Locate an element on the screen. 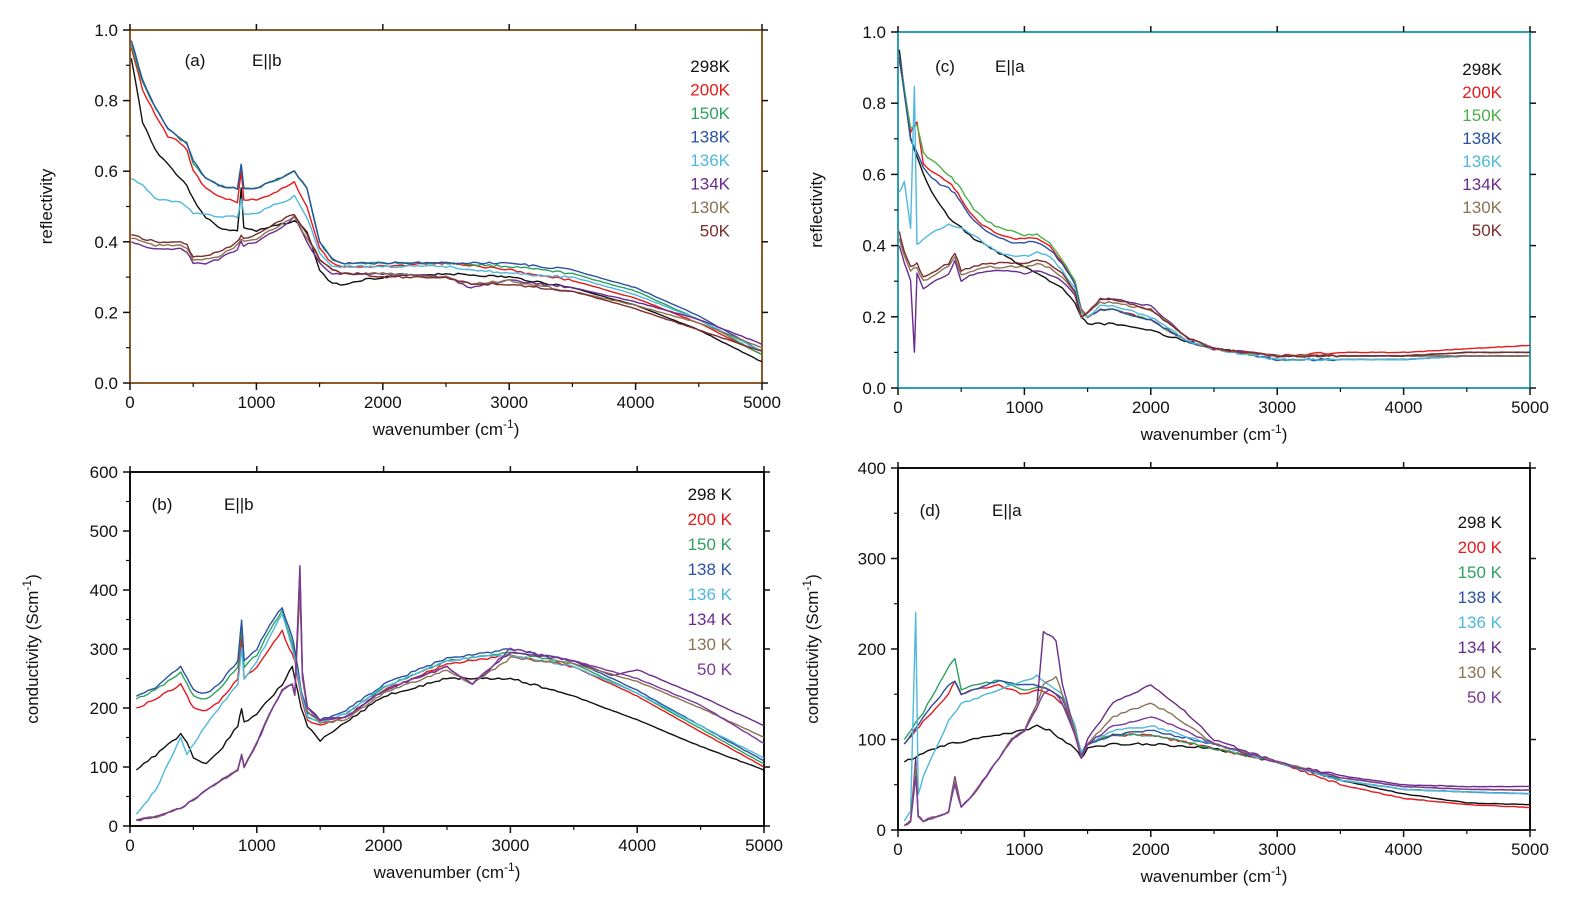 This screenshot has width=1586, height=915. panel-d-y-tick-label: 300 is located at coordinates (872, 559).